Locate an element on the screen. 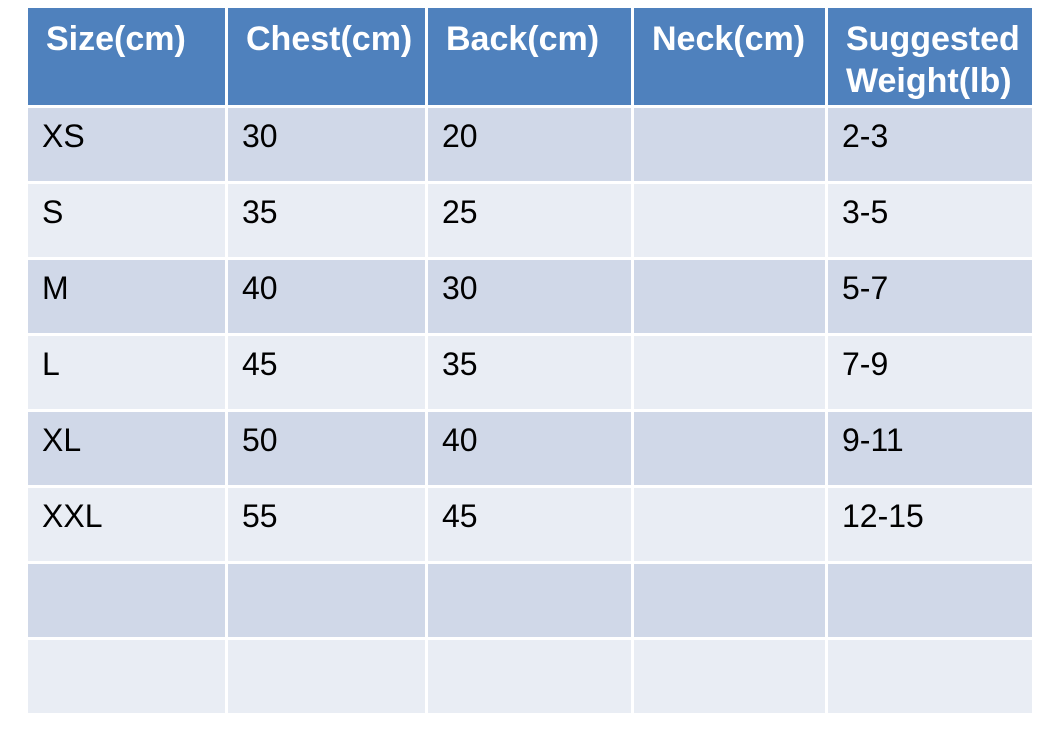 This screenshot has height=741, width=1050. cell-chest: 55 is located at coordinates (326, 524).